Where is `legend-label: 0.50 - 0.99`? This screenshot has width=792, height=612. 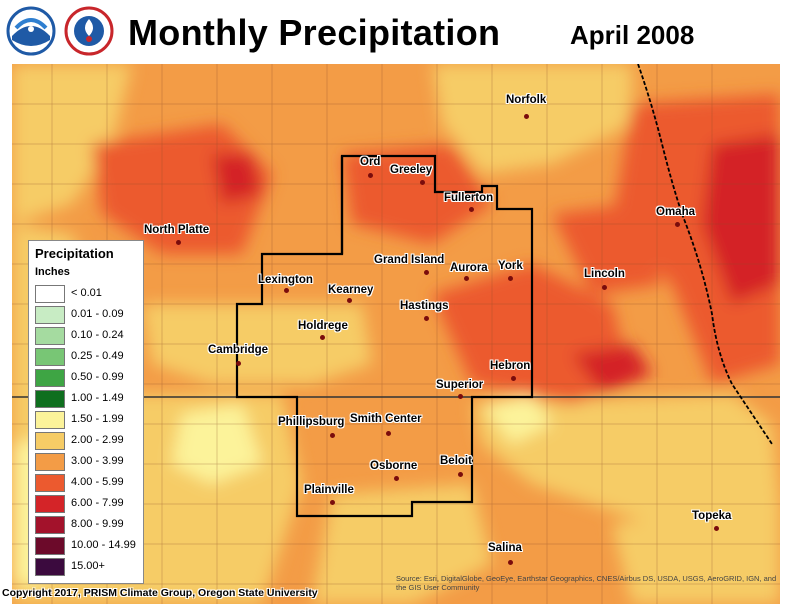
legend-label: 0.50 - 0.99 is located at coordinates (97, 377).